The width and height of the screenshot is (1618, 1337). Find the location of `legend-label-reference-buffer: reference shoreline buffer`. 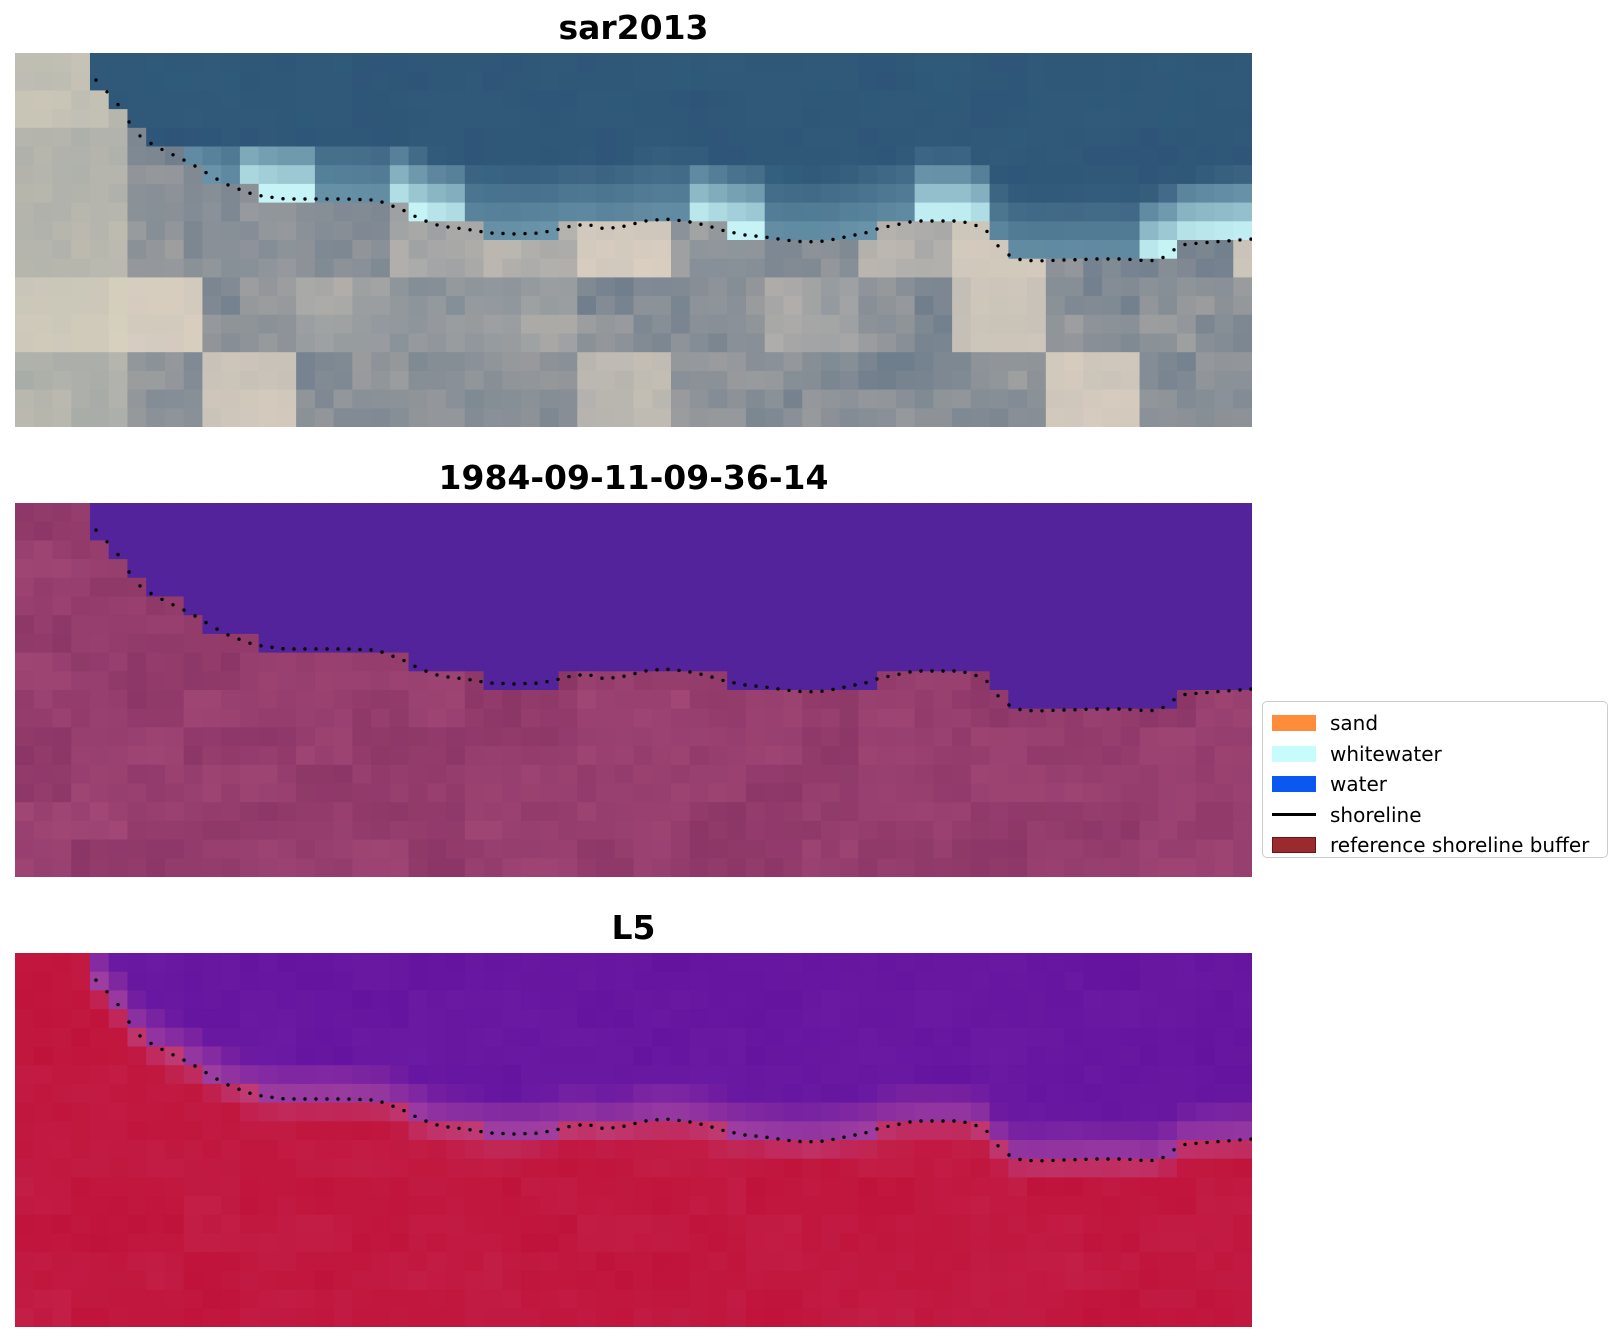

legend-label-reference-buffer: reference shoreline buffer is located at coordinates (1460, 845).